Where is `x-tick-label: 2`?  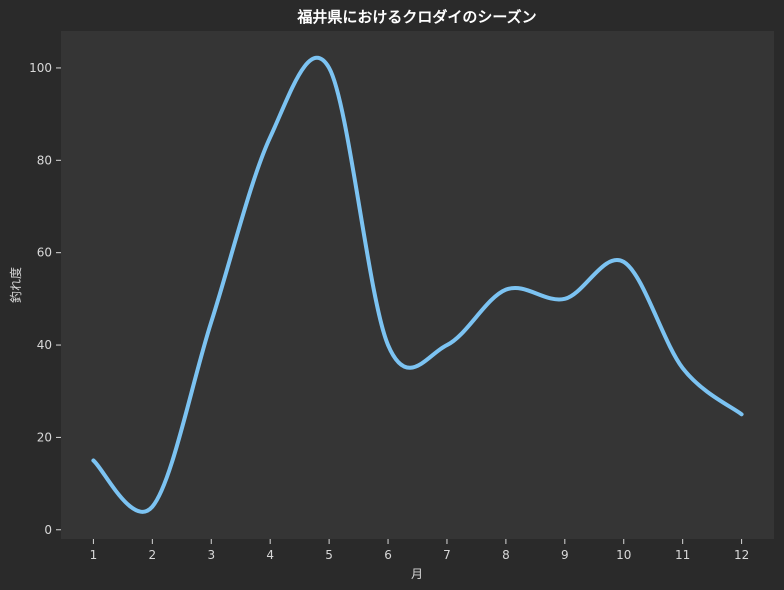 x-tick-label: 2 is located at coordinates (153, 555).